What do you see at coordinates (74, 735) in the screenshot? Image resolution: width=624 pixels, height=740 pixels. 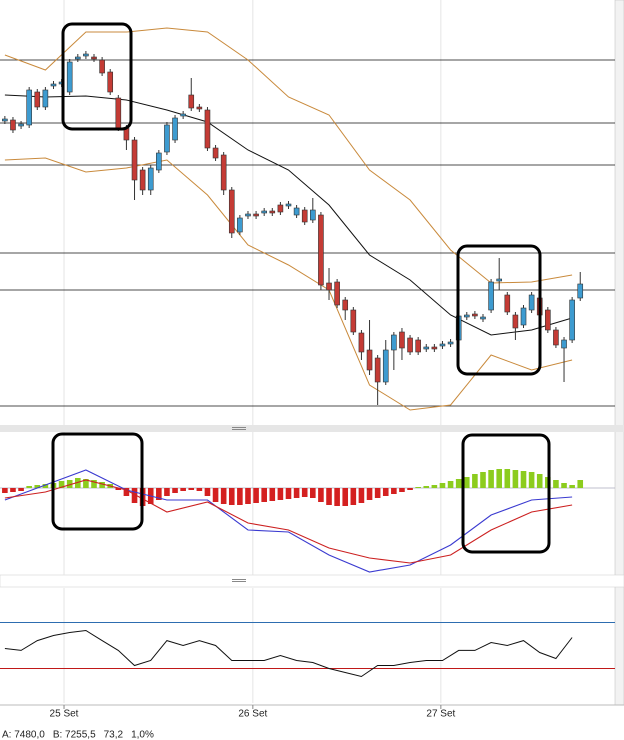 I see `footer-value: B: 7255,5` at bounding box center [74, 735].